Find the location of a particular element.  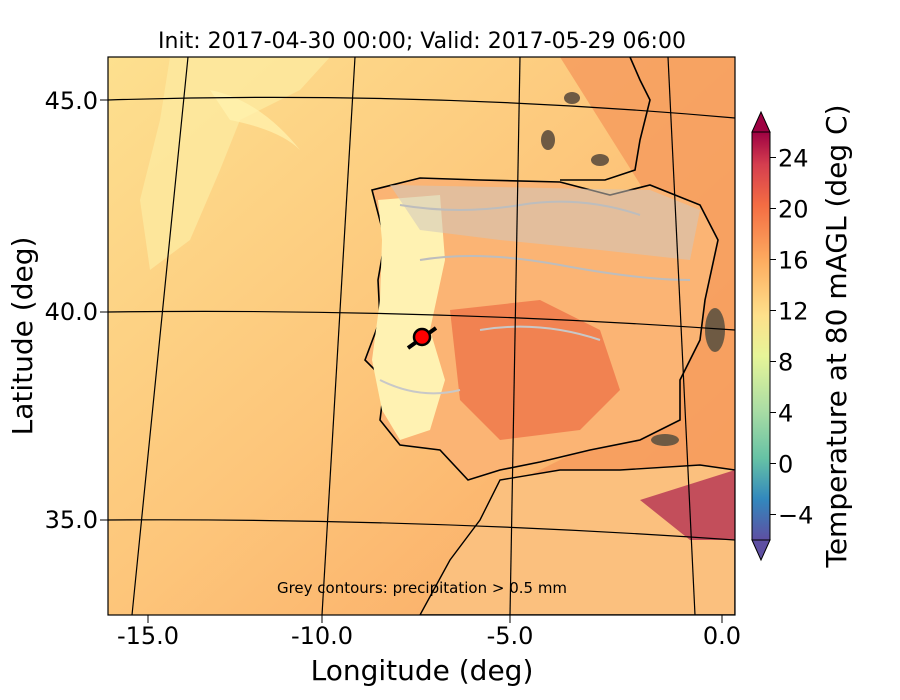

x-tick-label: 0.0 is located at coordinates (722, 636).